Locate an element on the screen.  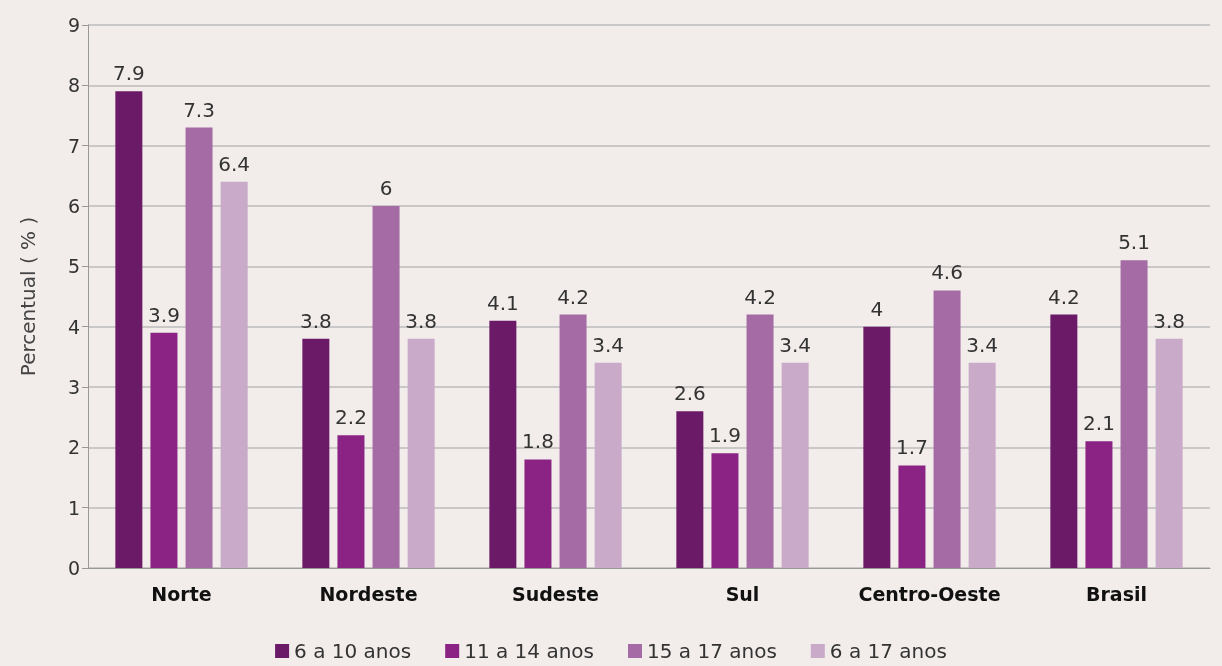
y-tick-label: 4 is located at coordinates (73, 326).